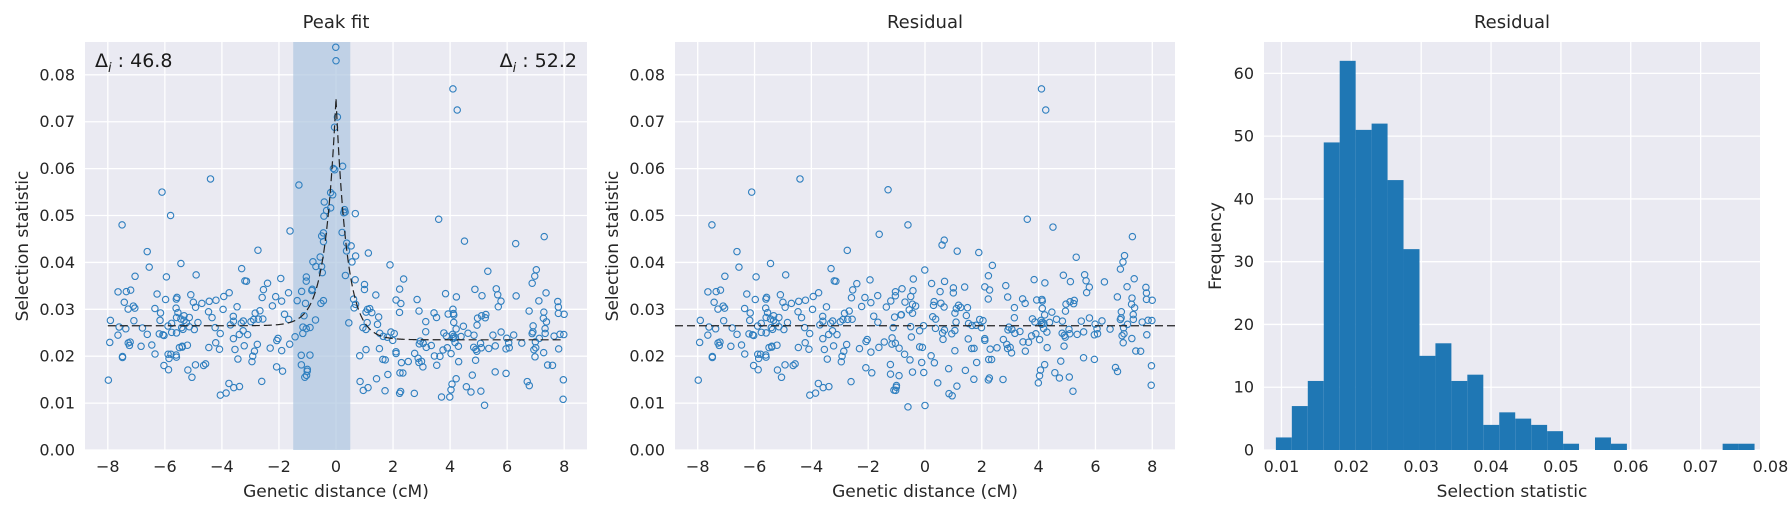 The image size is (1788, 516). Describe the element at coordinates (222, 466) in the screenshot. I see `x-tick-label: −4` at that location.